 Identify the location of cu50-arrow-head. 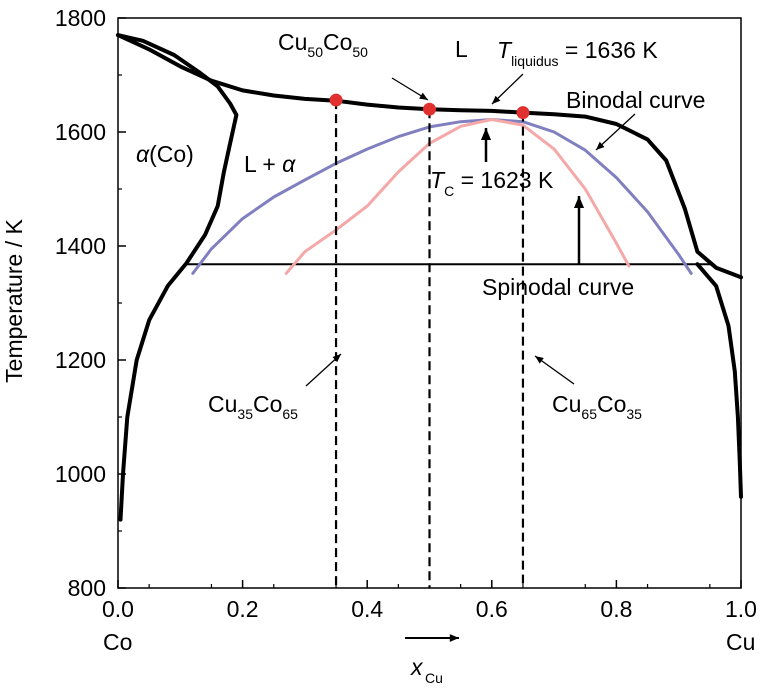
(423, 96).